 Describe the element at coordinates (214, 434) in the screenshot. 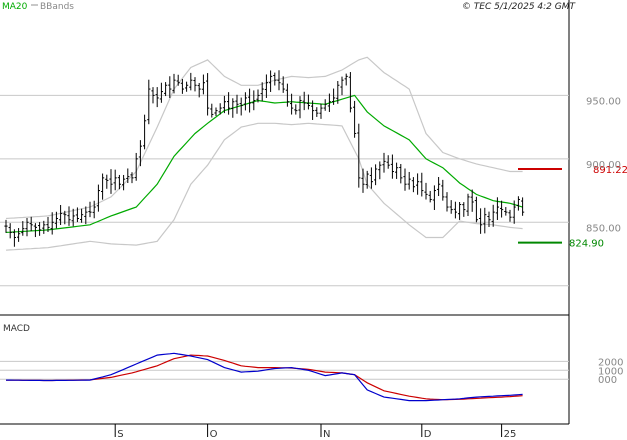

I see `x-tick-label: O` at that location.